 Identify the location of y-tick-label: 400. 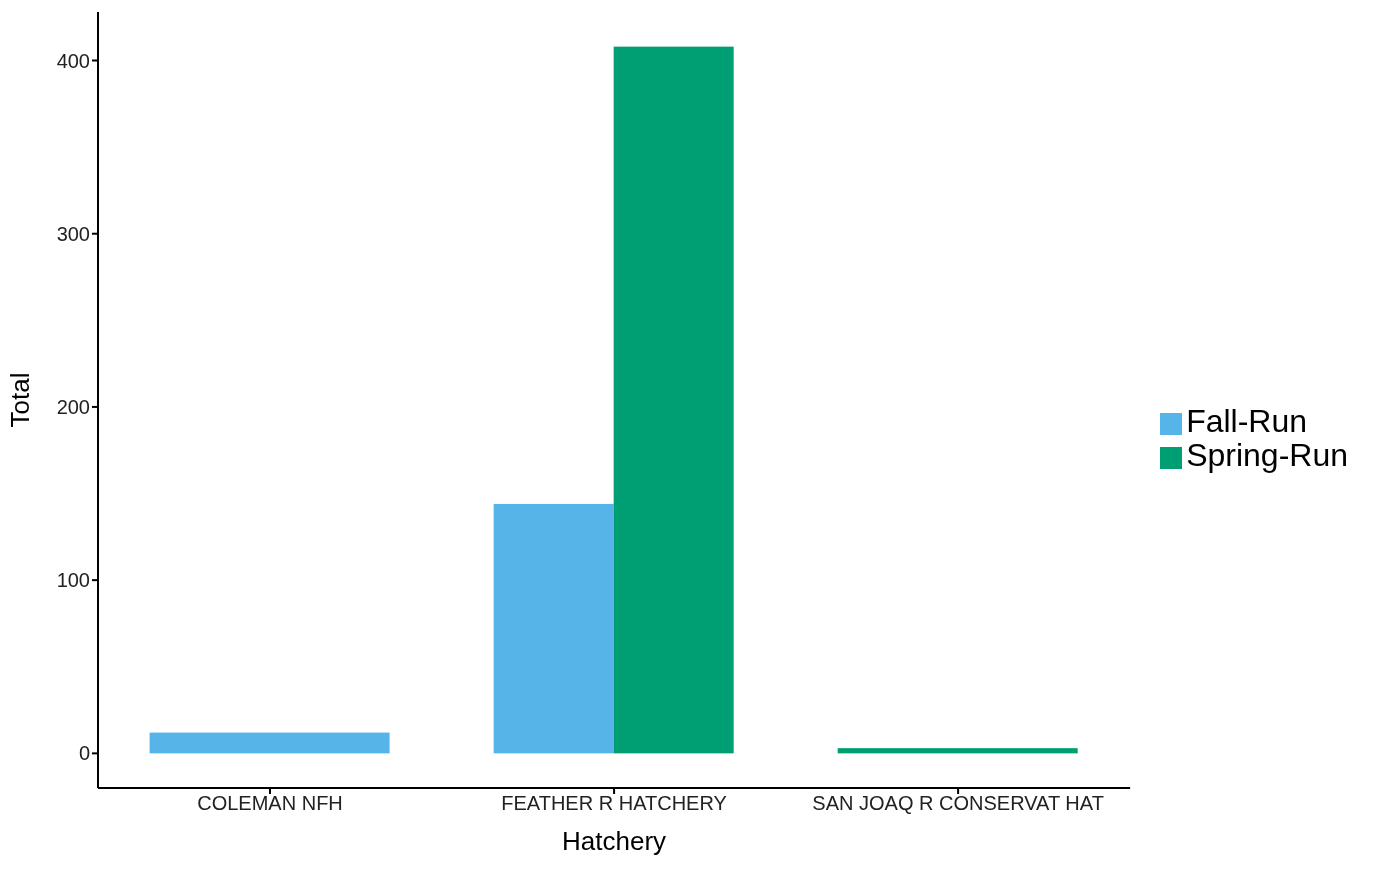
(73, 60).